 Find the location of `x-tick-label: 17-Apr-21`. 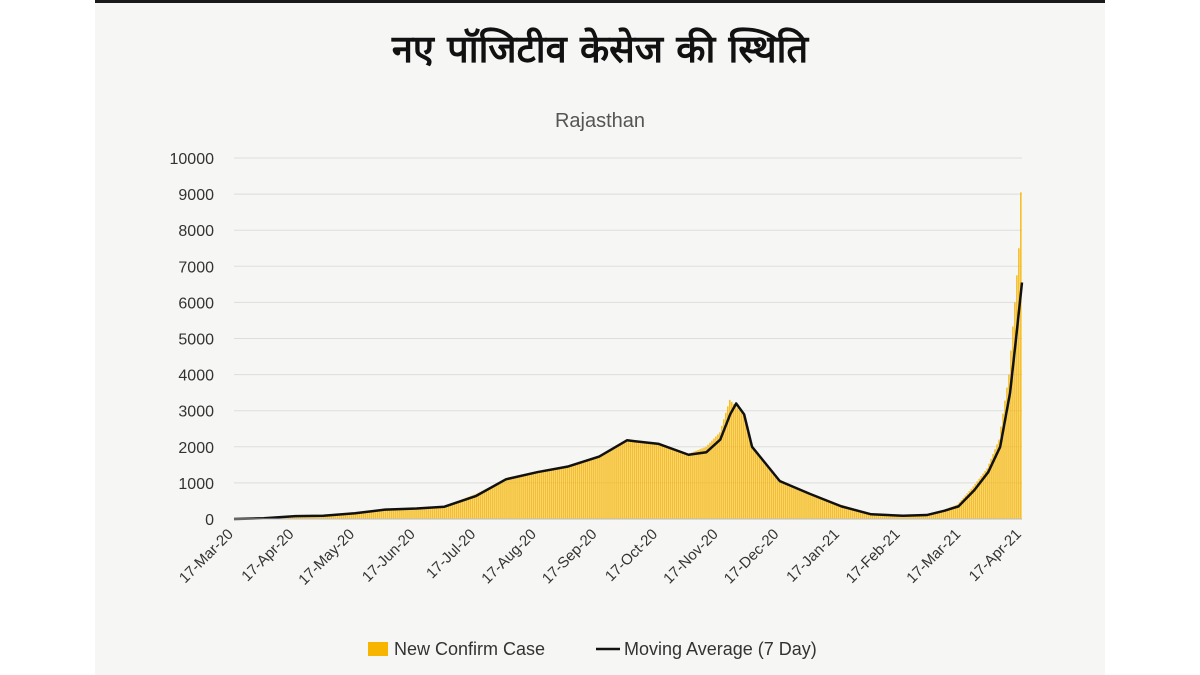

x-tick-label: 17-Apr-21 is located at coordinates (995, 555).